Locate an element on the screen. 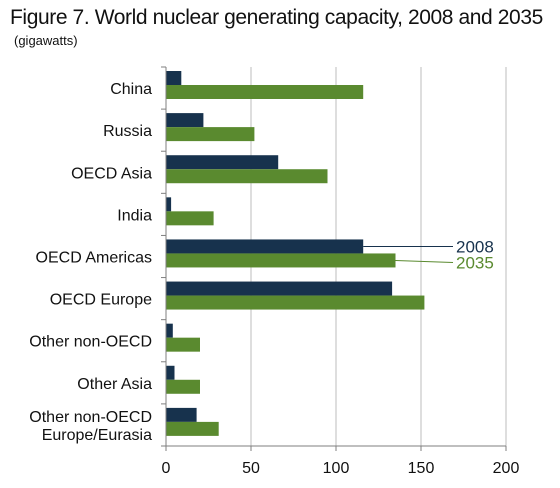  bar-2035-india is located at coordinates (190, 218).